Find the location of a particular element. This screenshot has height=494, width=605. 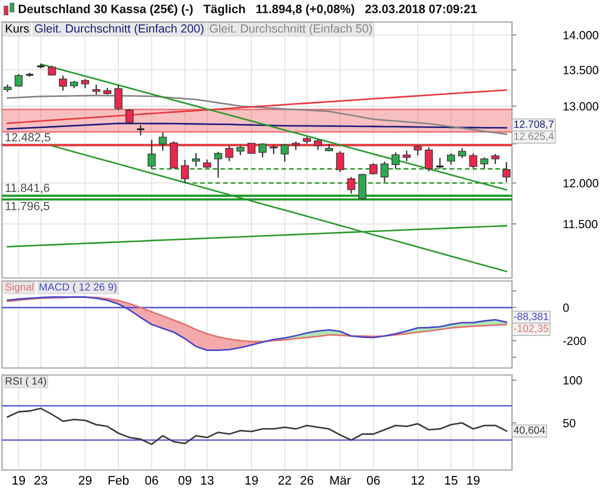

text: RSI ( 14) is located at coordinates (26, 382).